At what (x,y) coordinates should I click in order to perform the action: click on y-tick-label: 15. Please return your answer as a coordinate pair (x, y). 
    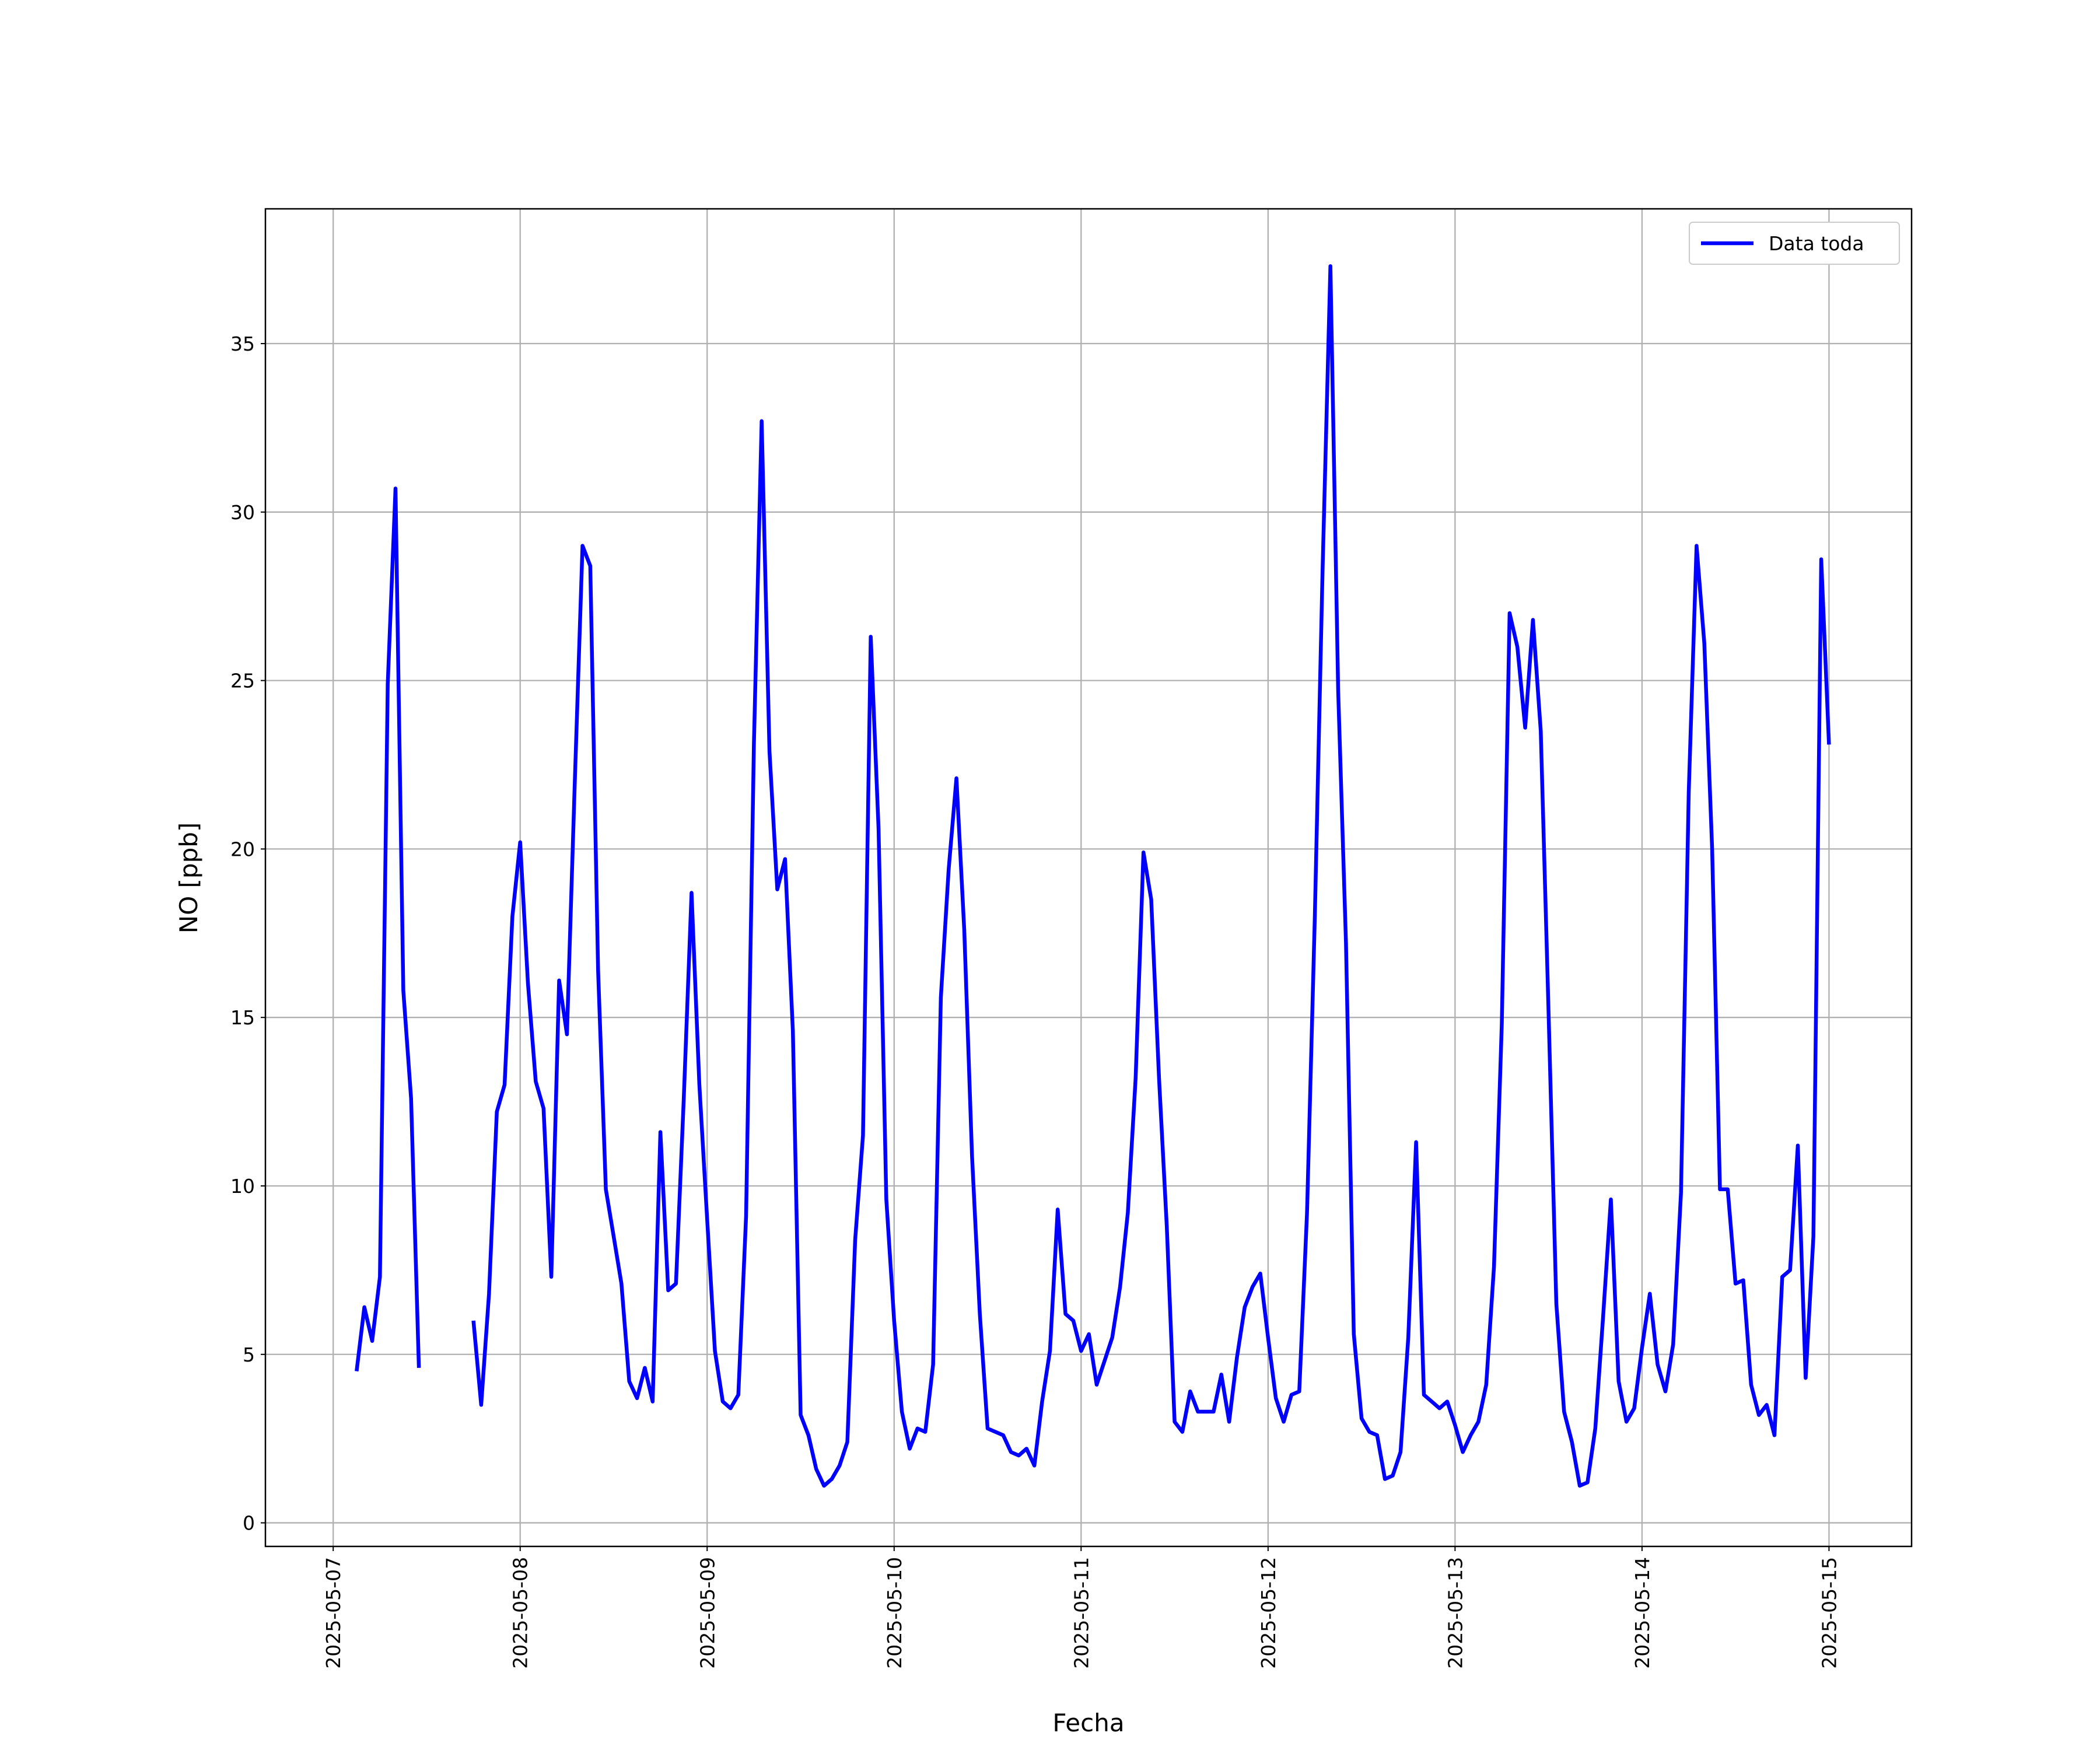
    Looking at the image, I should click on (242, 1017).